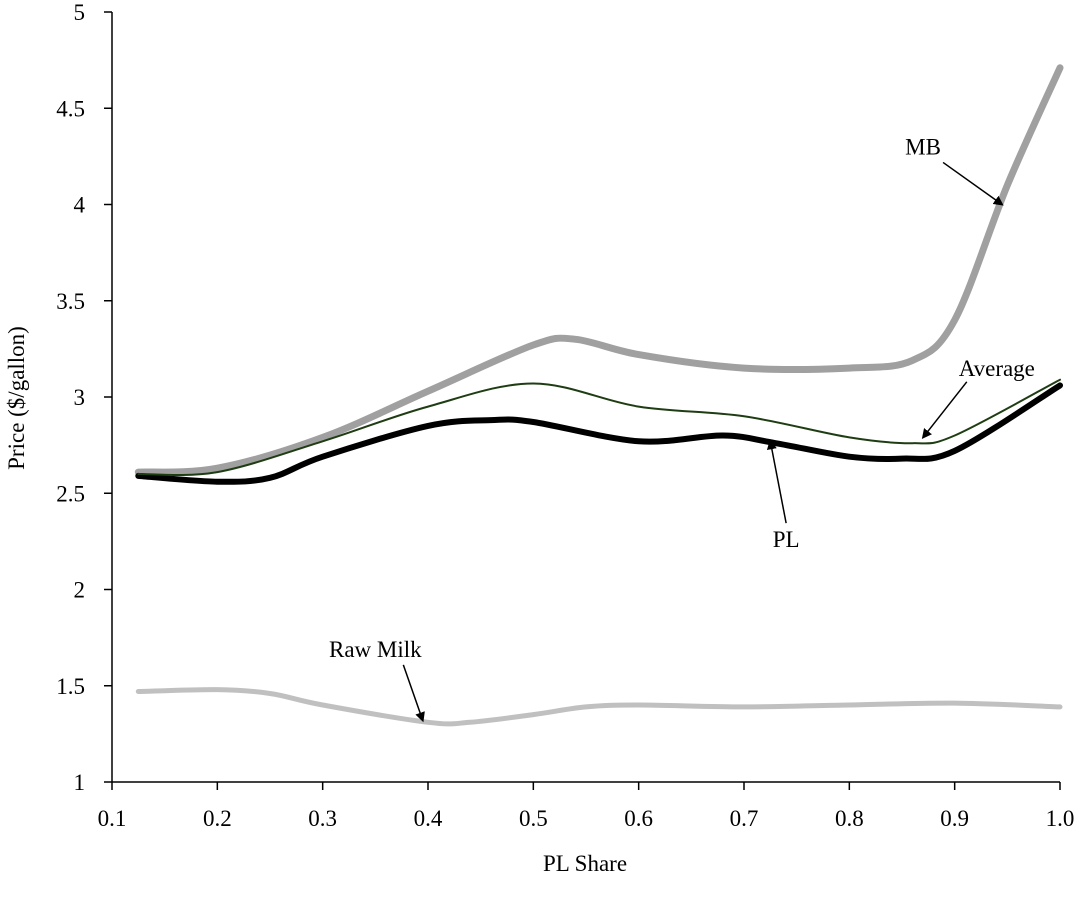 Image resolution: width=1082 pixels, height=898 pixels. What do you see at coordinates (1060, 818) in the screenshot?
I see `x-tick-label: 1.0` at bounding box center [1060, 818].